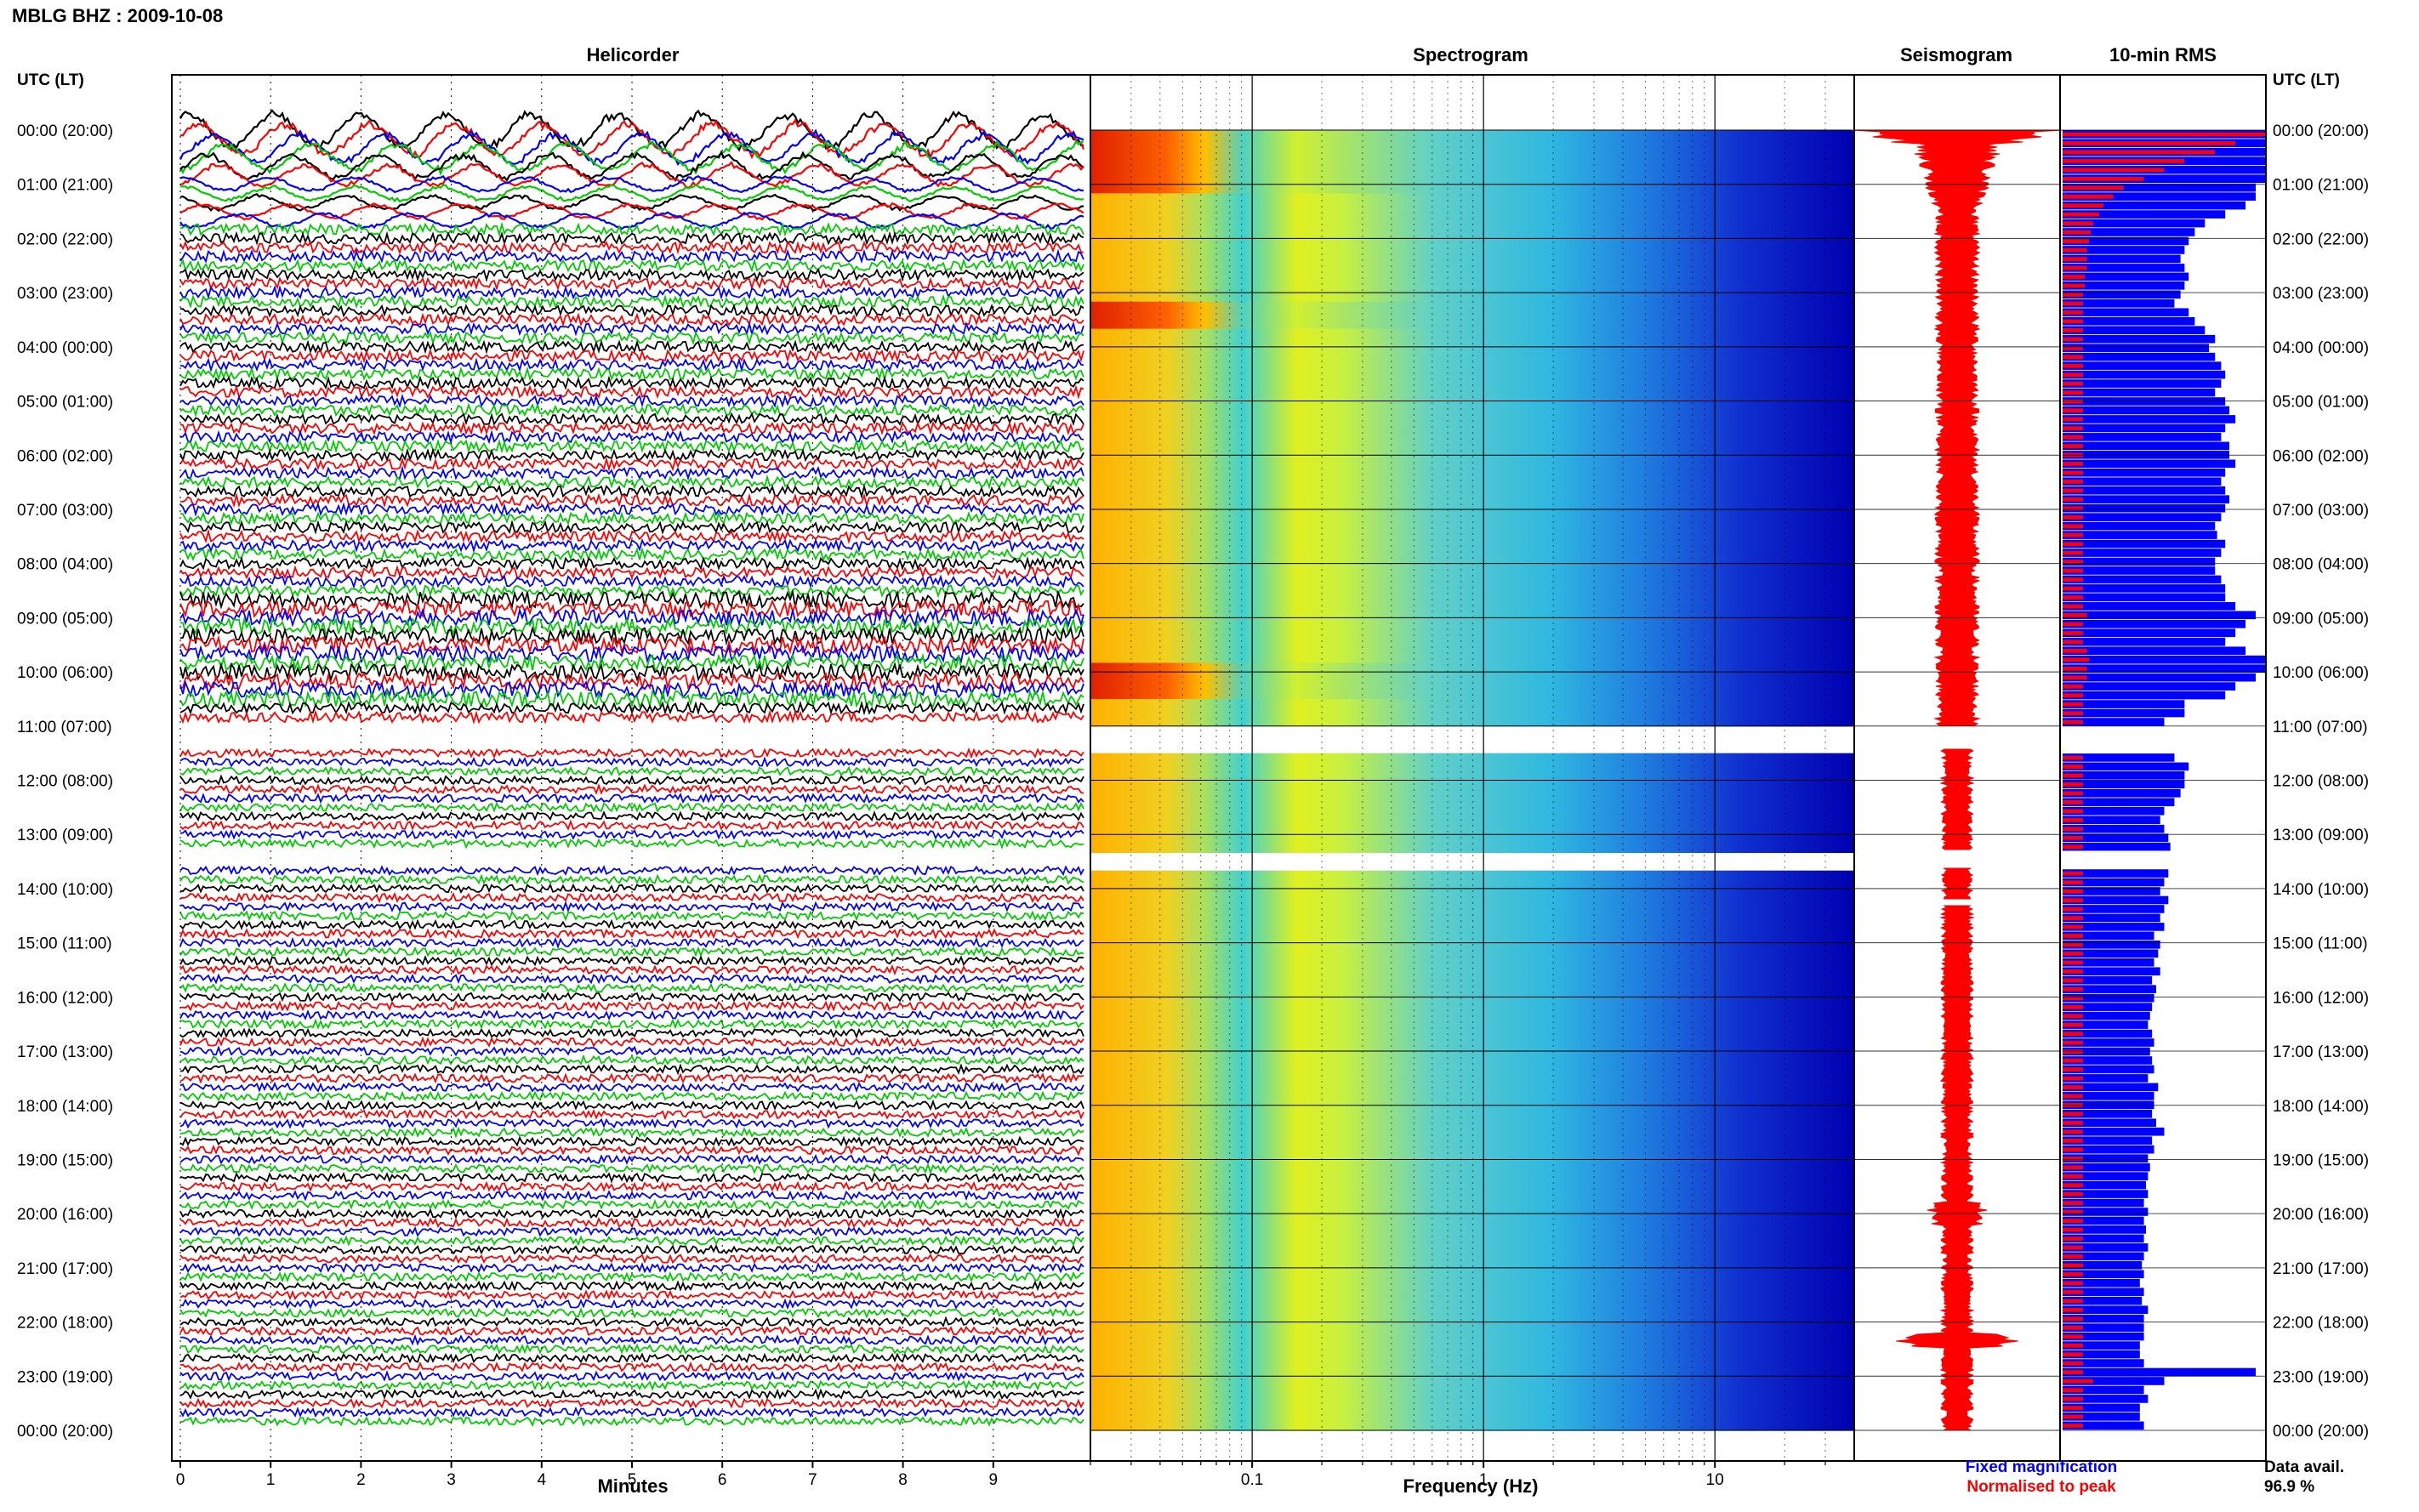  Describe the element at coordinates (65, 1052) in the screenshot. I see `time-tick-left: 17:00 (13:00)` at that location.